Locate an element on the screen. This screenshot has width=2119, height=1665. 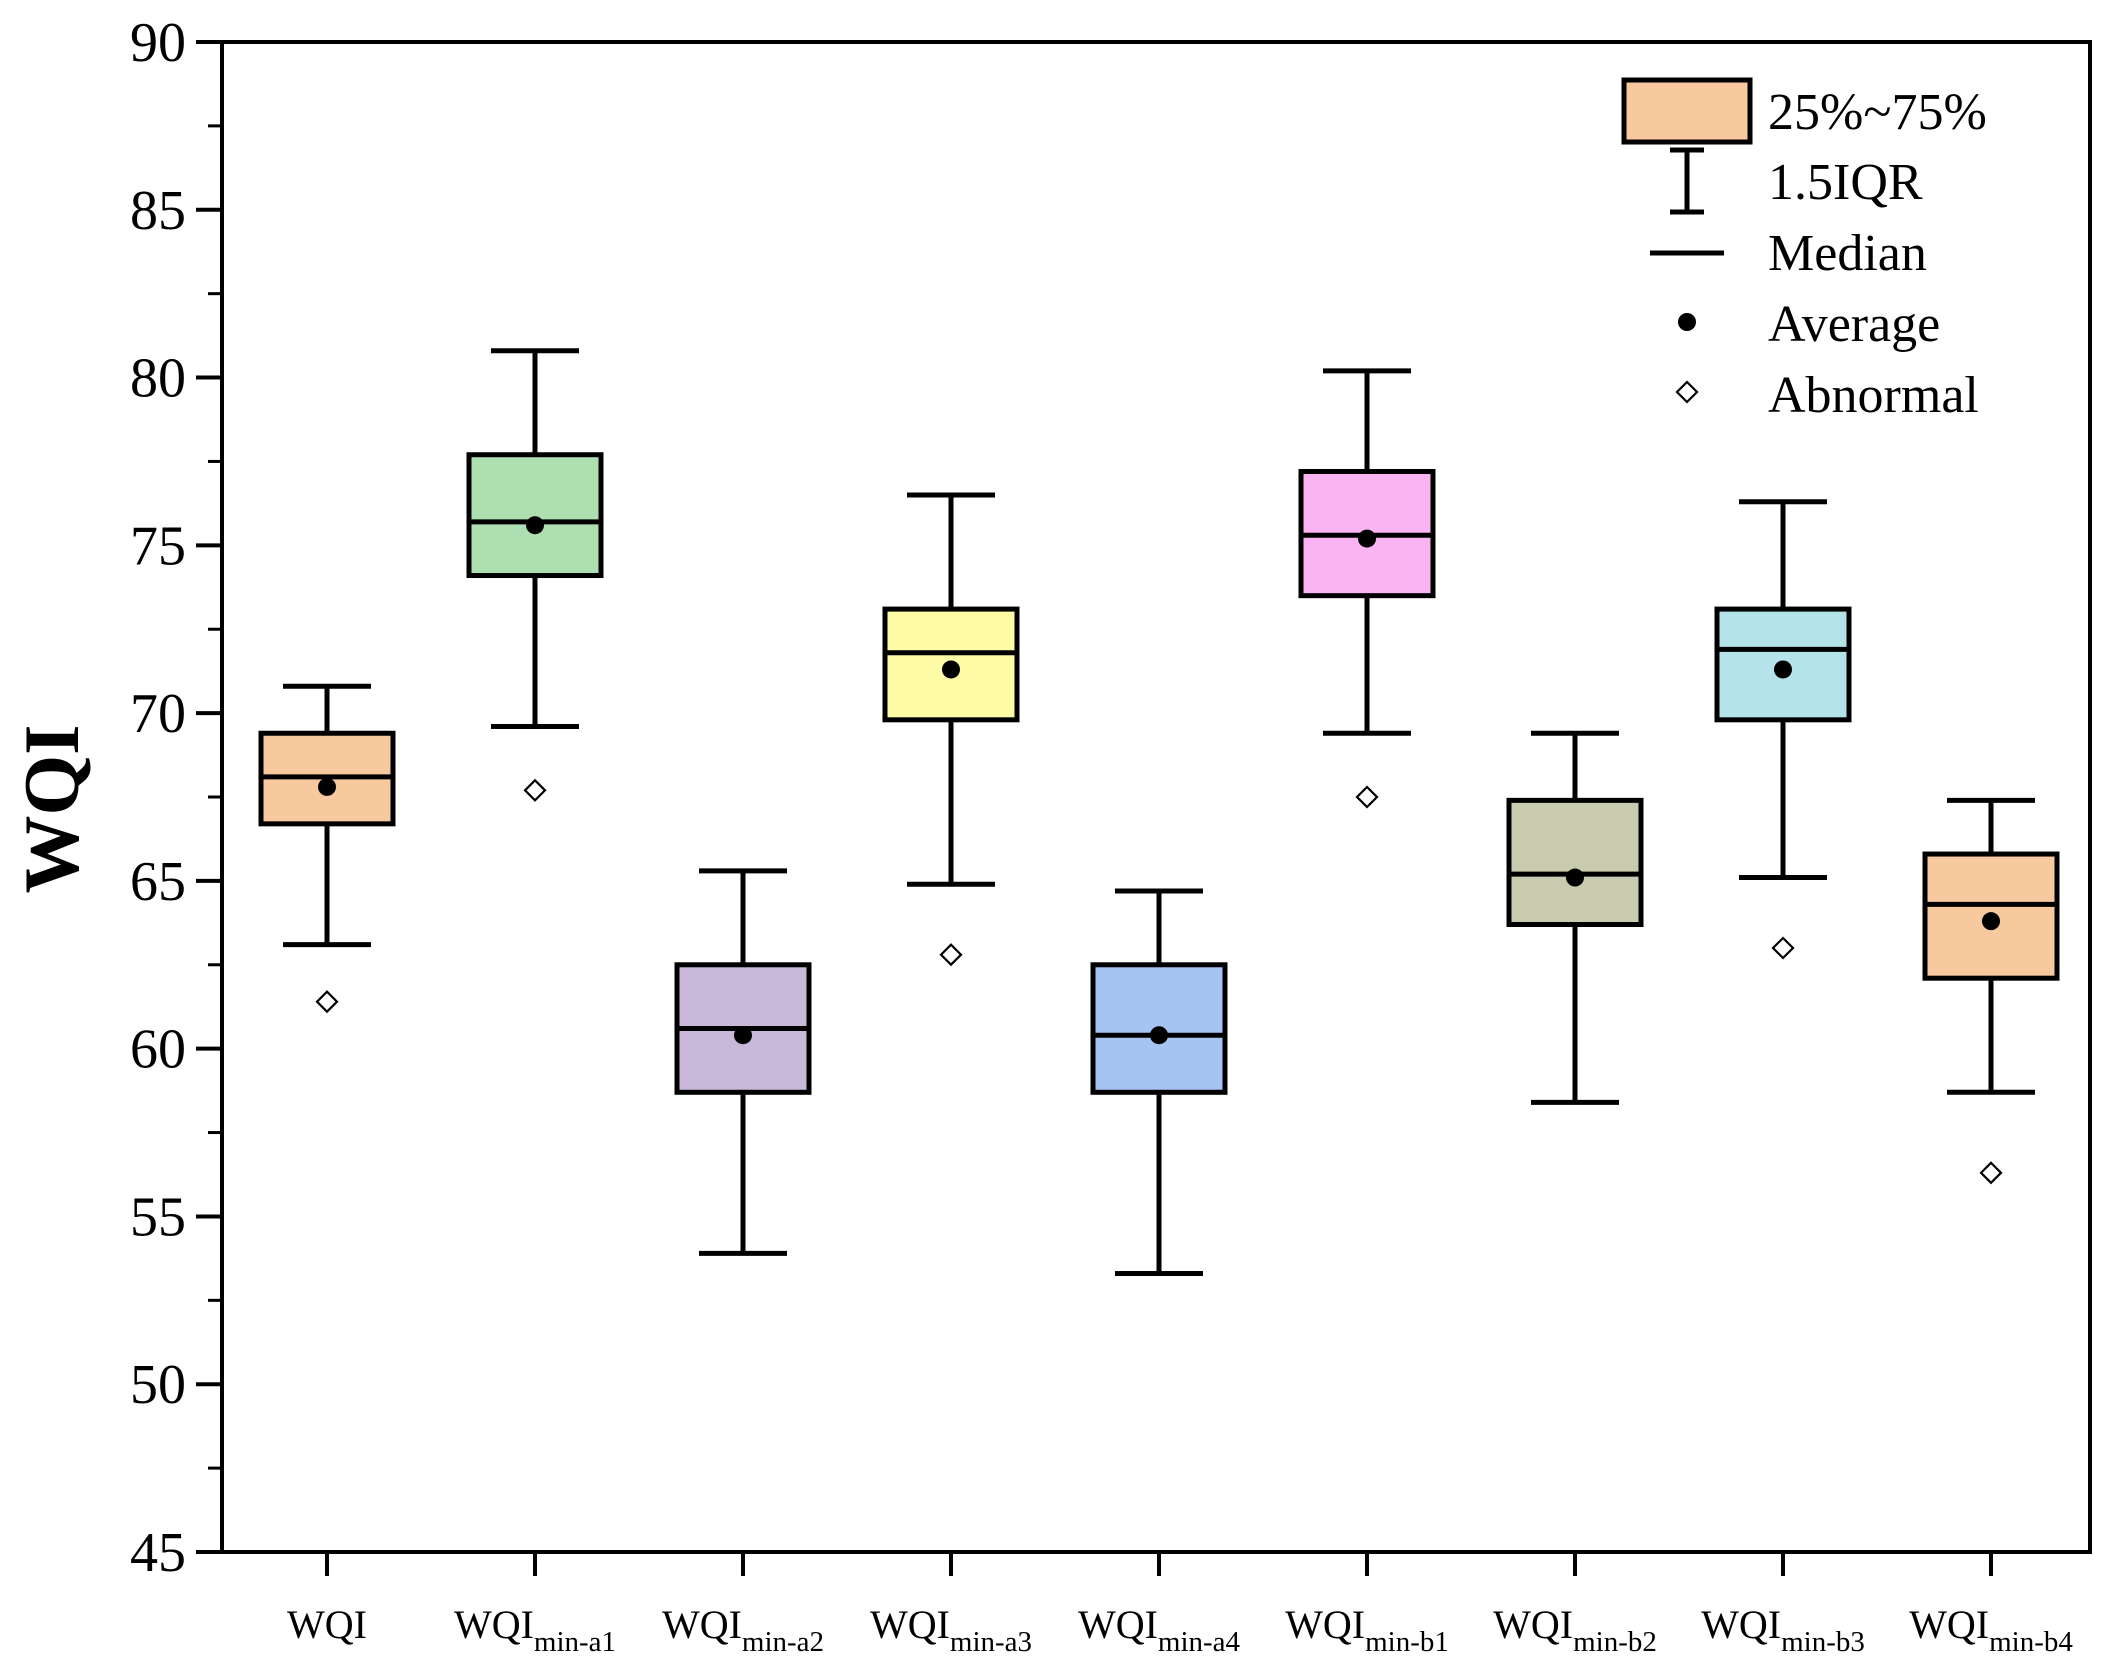
legend-item-box: 25%~75% is located at coordinates (1804, 111).